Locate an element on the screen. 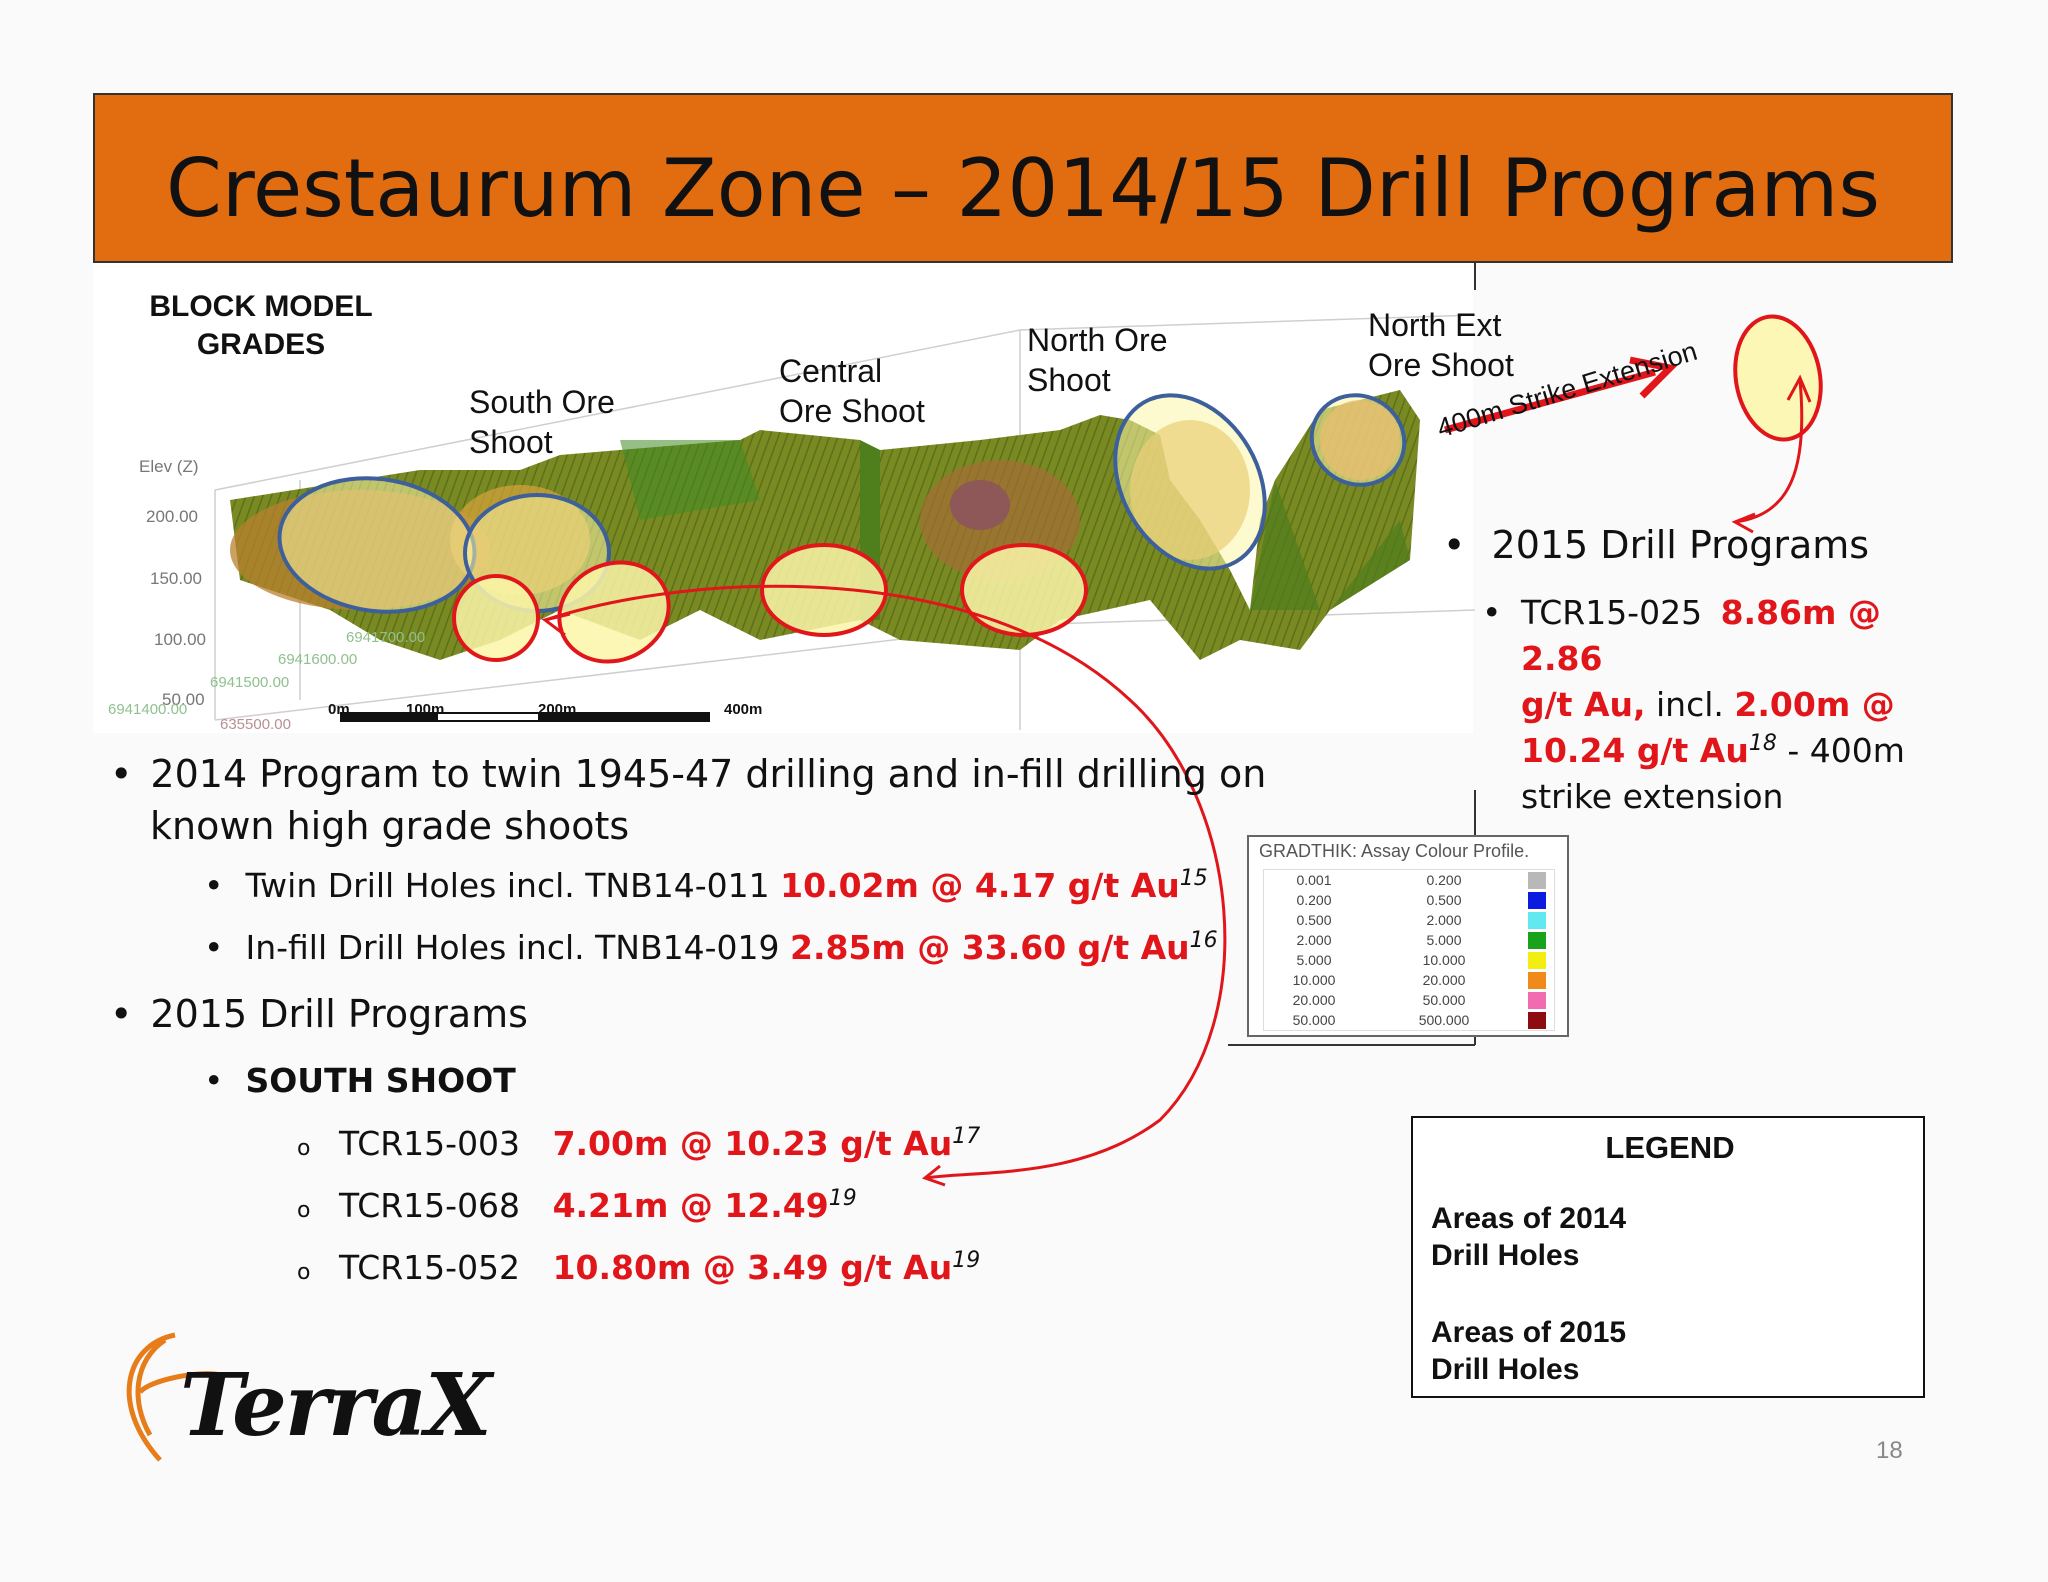 This screenshot has width=2048, height=1582. title-bar: Crestaurum Zone – 2014/15 Drill Programs is located at coordinates (1023, 178).